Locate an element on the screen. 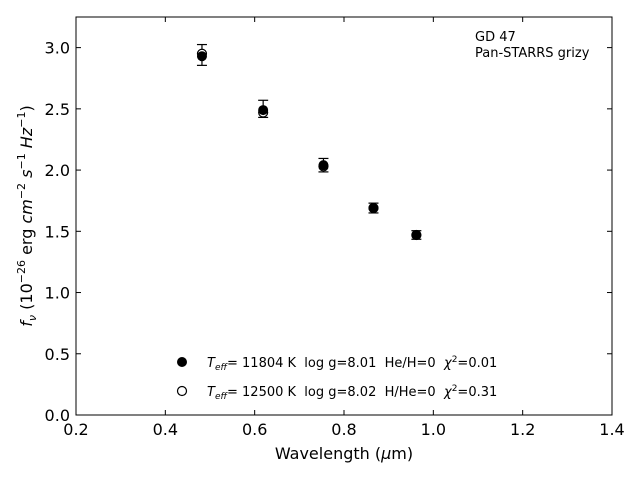 This screenshot has width=640, height=480. y-tick-label: 0.0 is located at coordinates (57, 415).